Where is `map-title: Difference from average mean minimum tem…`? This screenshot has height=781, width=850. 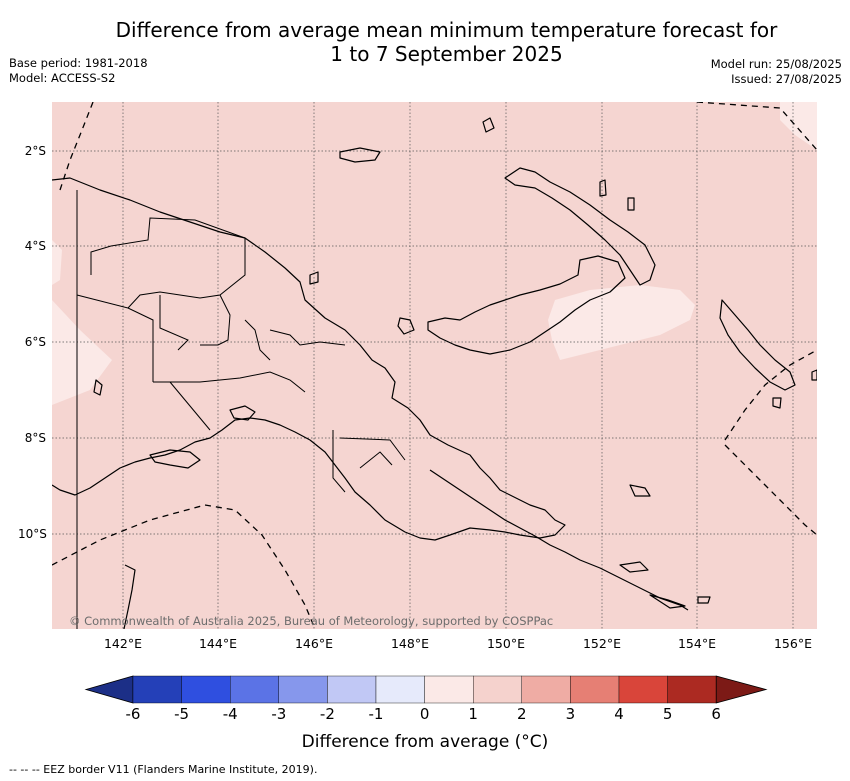
map-title: Difference from average mean minimum tem… is located at coordinates (425, 42).